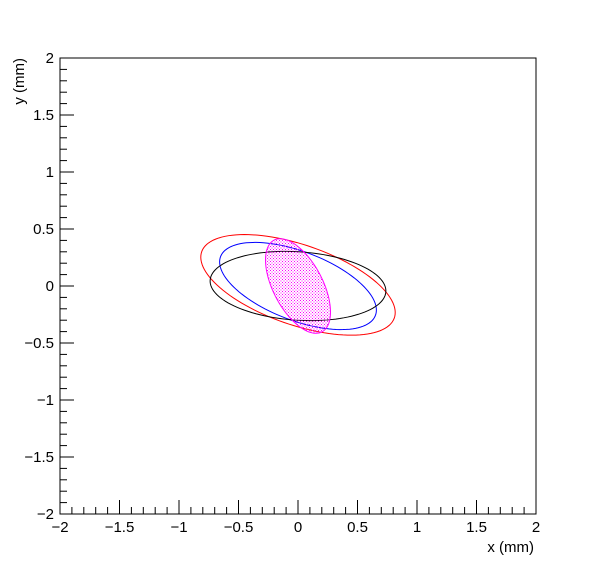 The image size is (596, 572). I want to click on x-tick-label: 2, so click(536, 527).